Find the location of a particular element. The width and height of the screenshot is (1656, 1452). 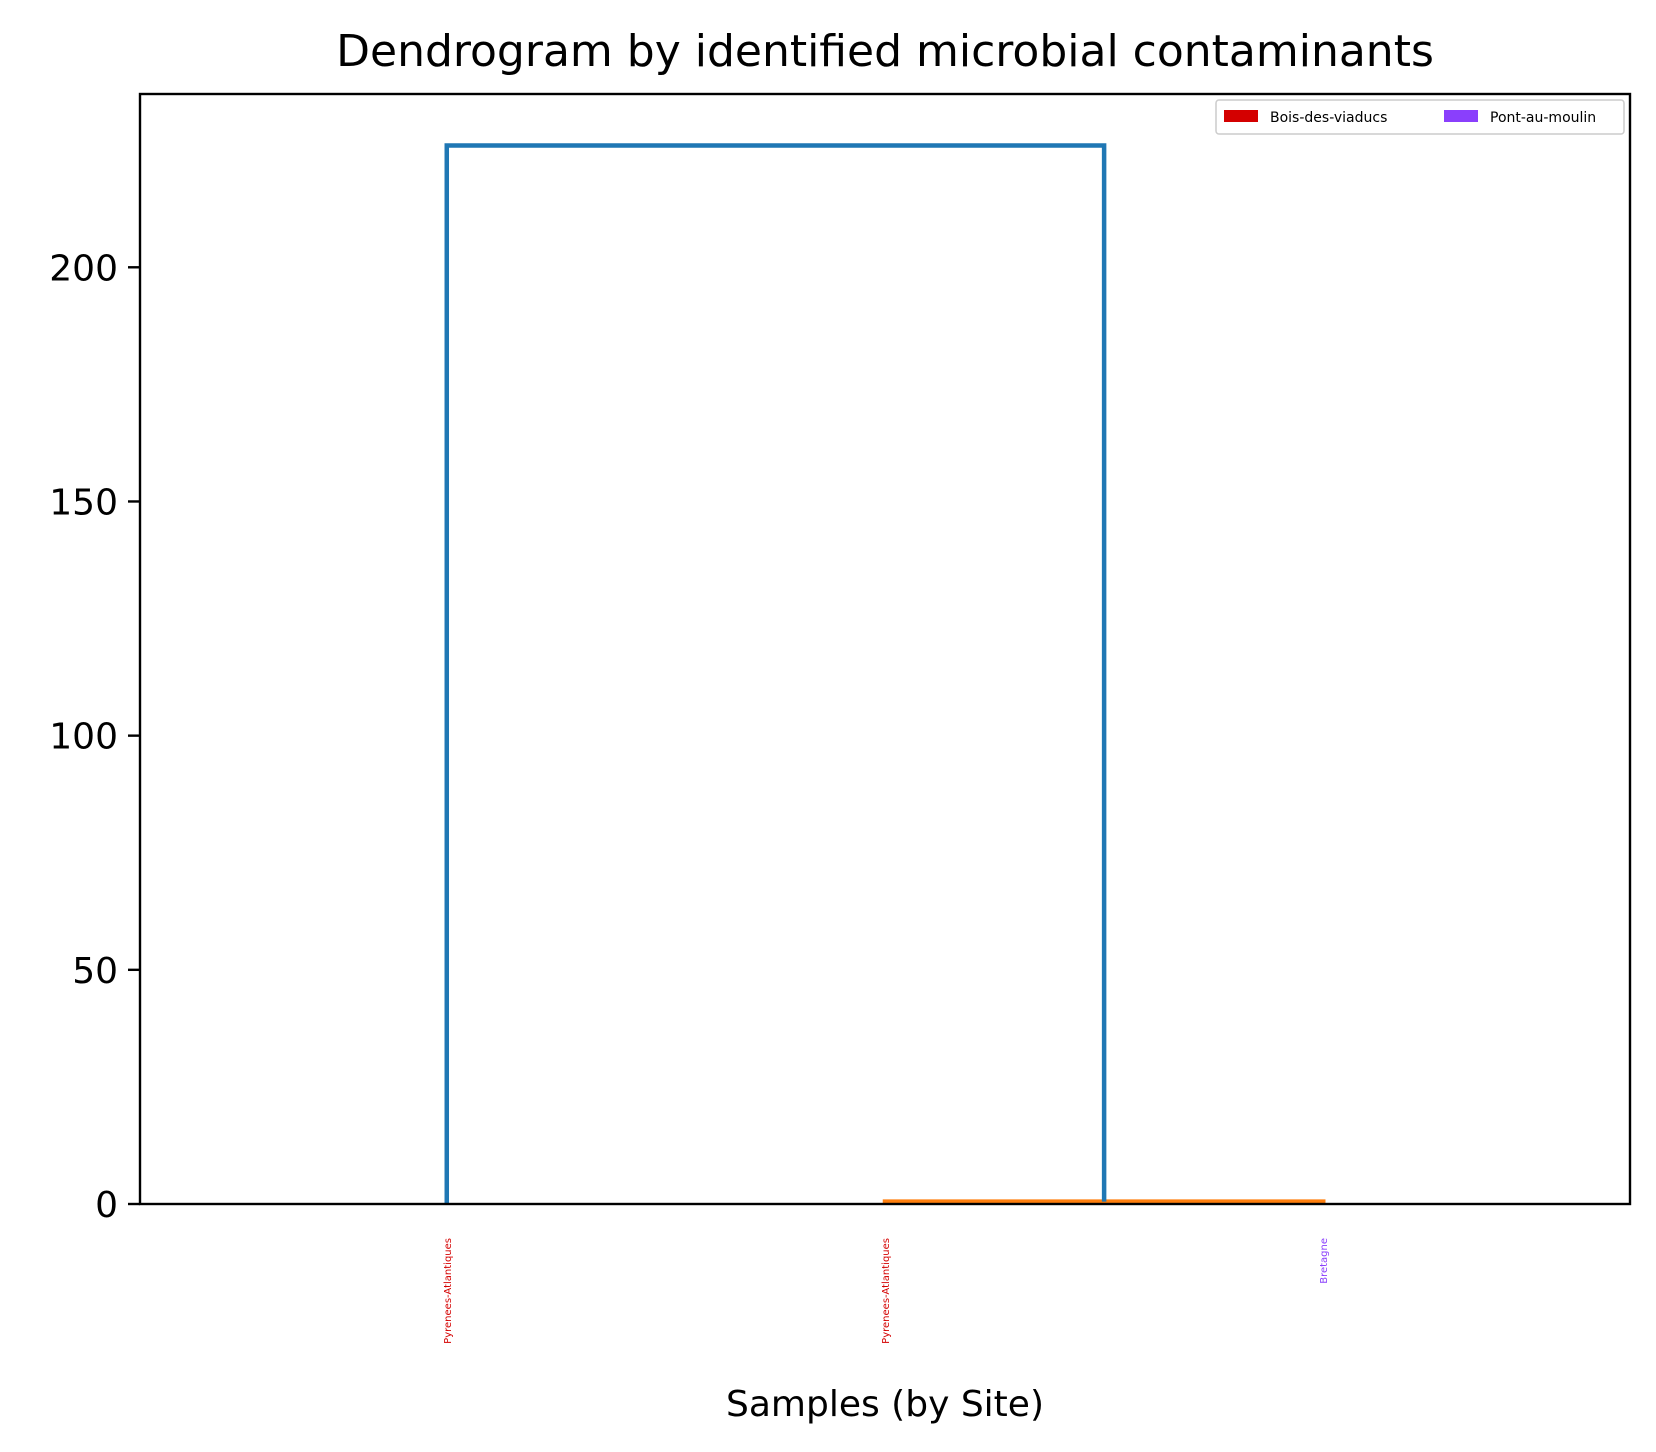

leaf-label: Bretagne is located at coordinates (1324, 1261).